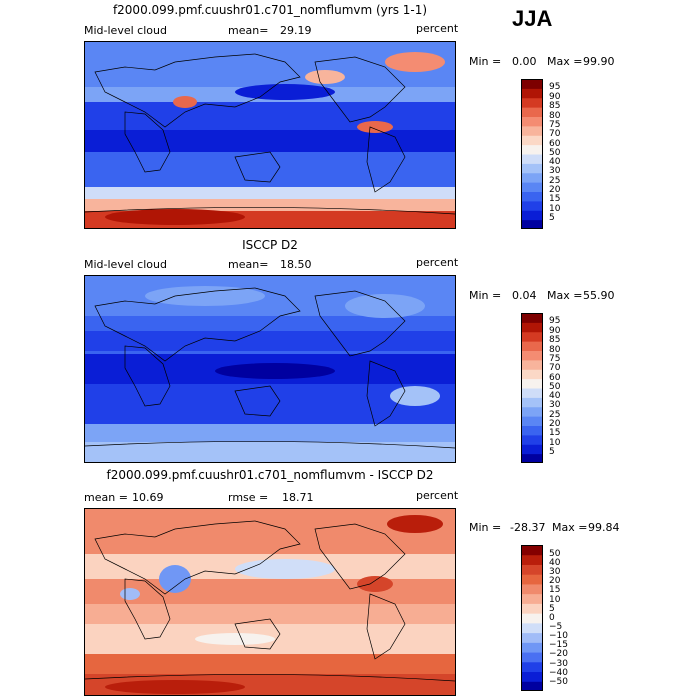 The image size is (700, 700). I want to click on panel2-units: percent, so click(437, 262).